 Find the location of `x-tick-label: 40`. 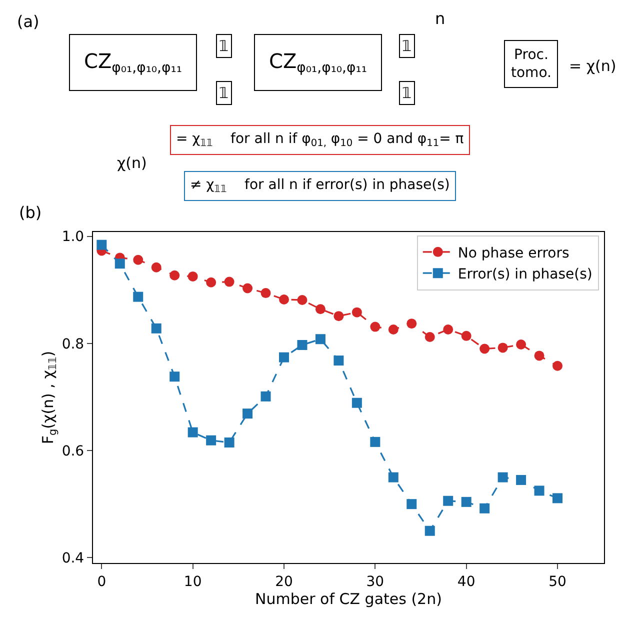

x-tick-label: 40 is located at coordinates (466, 582).